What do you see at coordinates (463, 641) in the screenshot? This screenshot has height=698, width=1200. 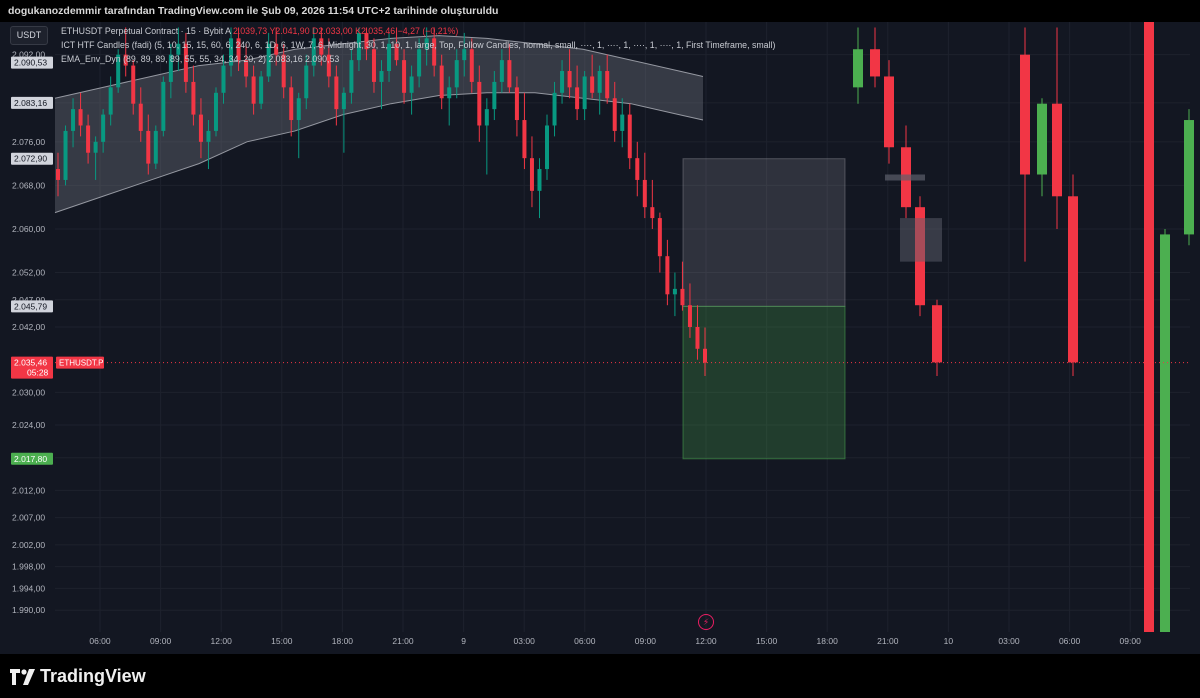 I see `time-tick-label: 9` at bounding box center [463, 641].